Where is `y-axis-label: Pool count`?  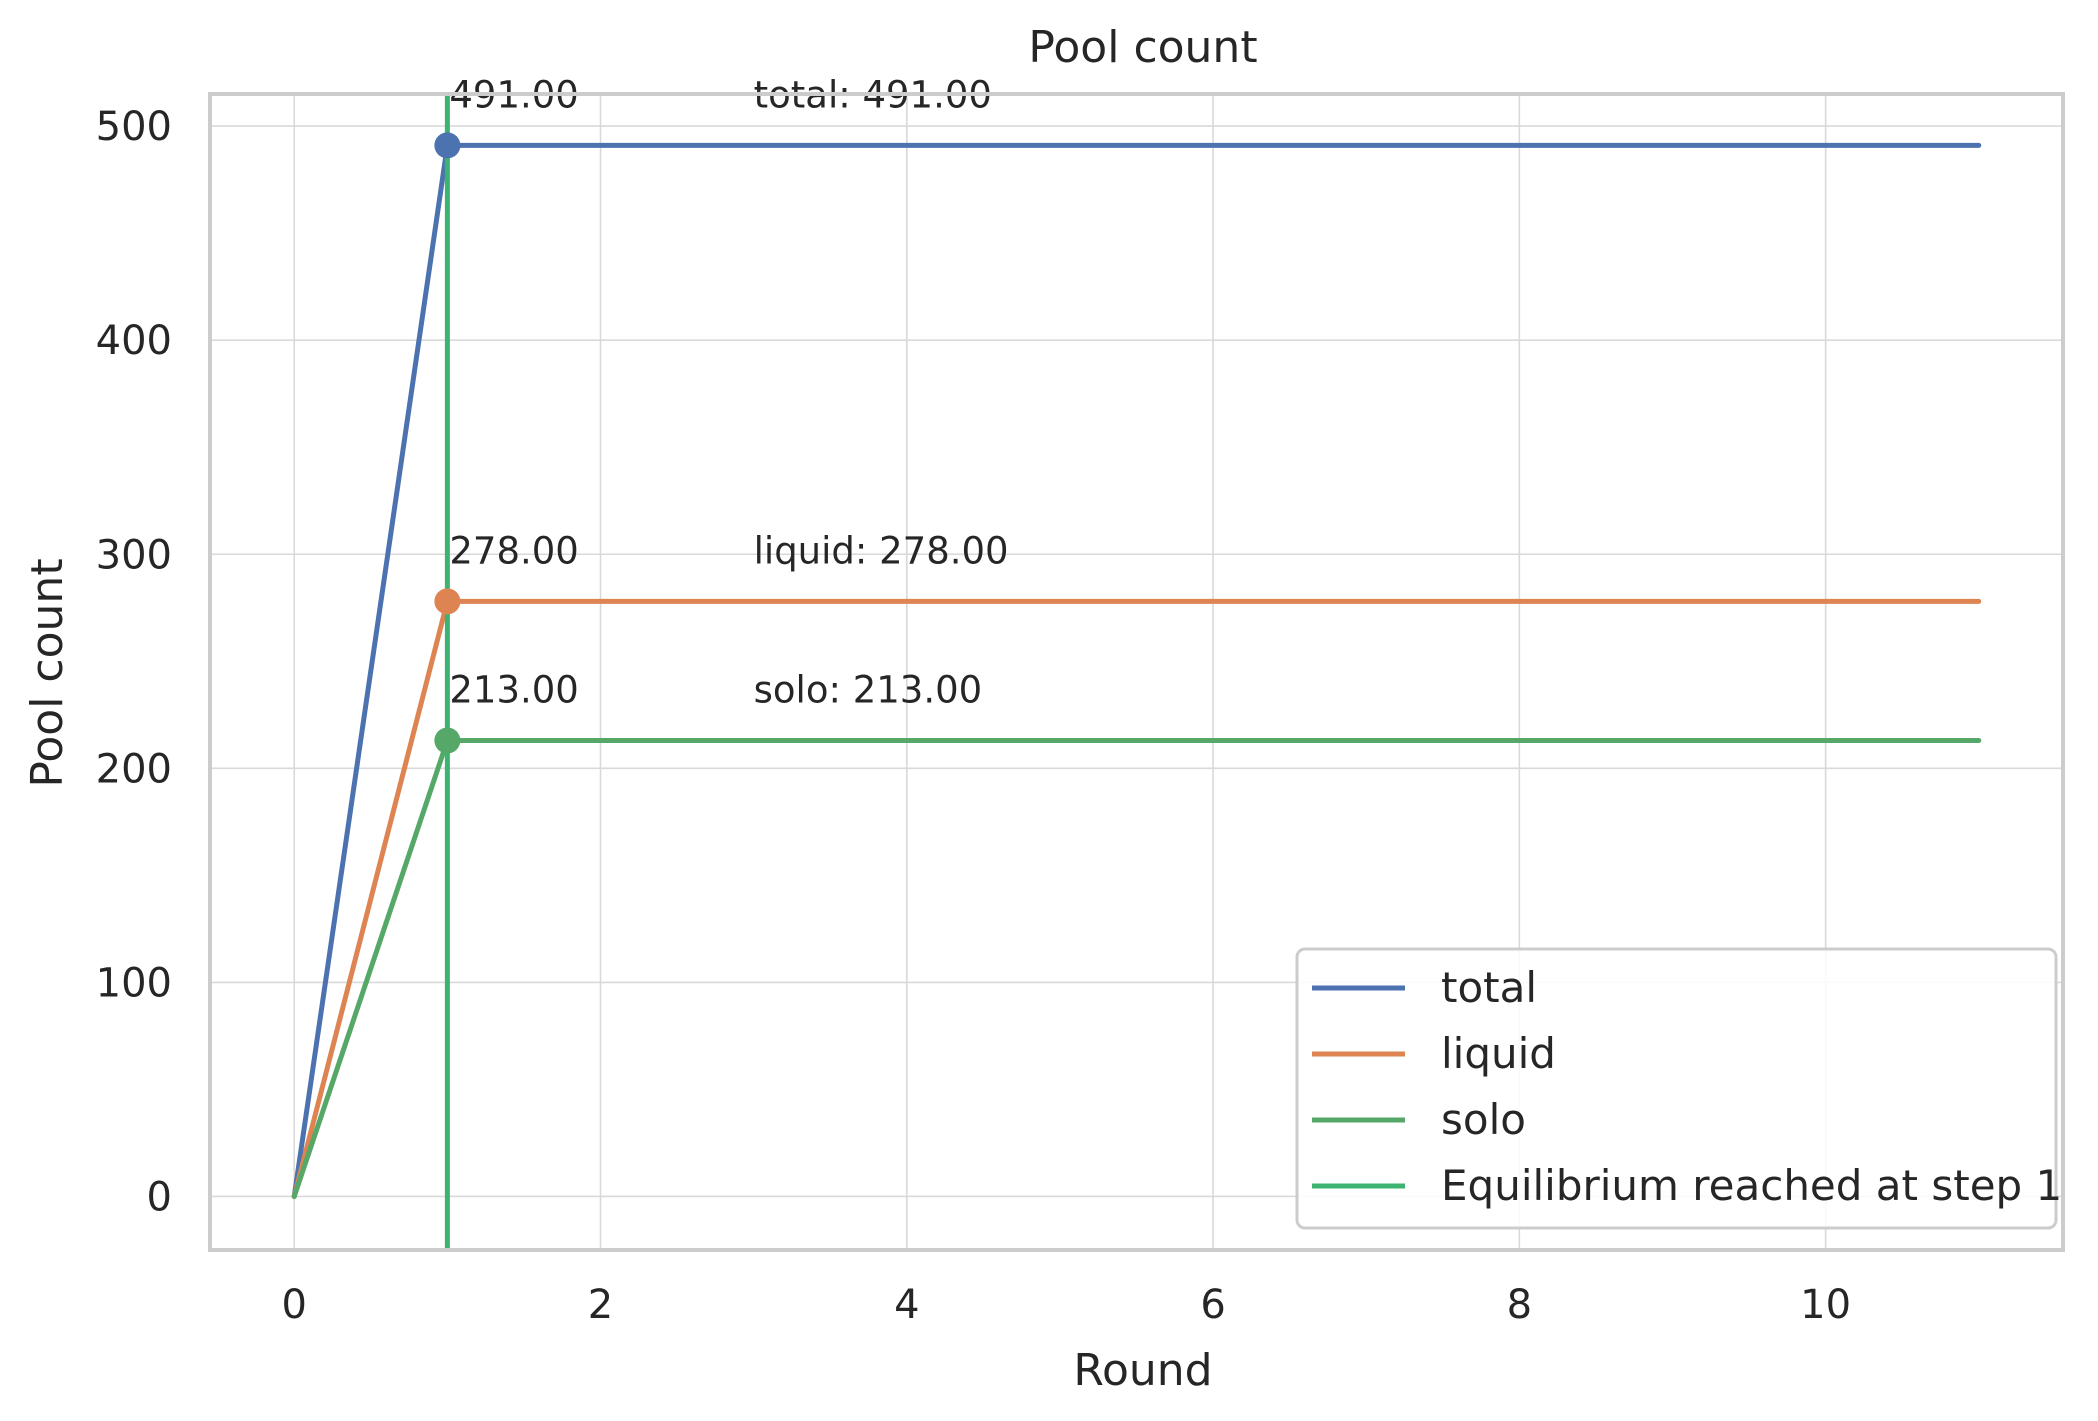 y-axis-label: Pool count is located at coordinates (47, 672).